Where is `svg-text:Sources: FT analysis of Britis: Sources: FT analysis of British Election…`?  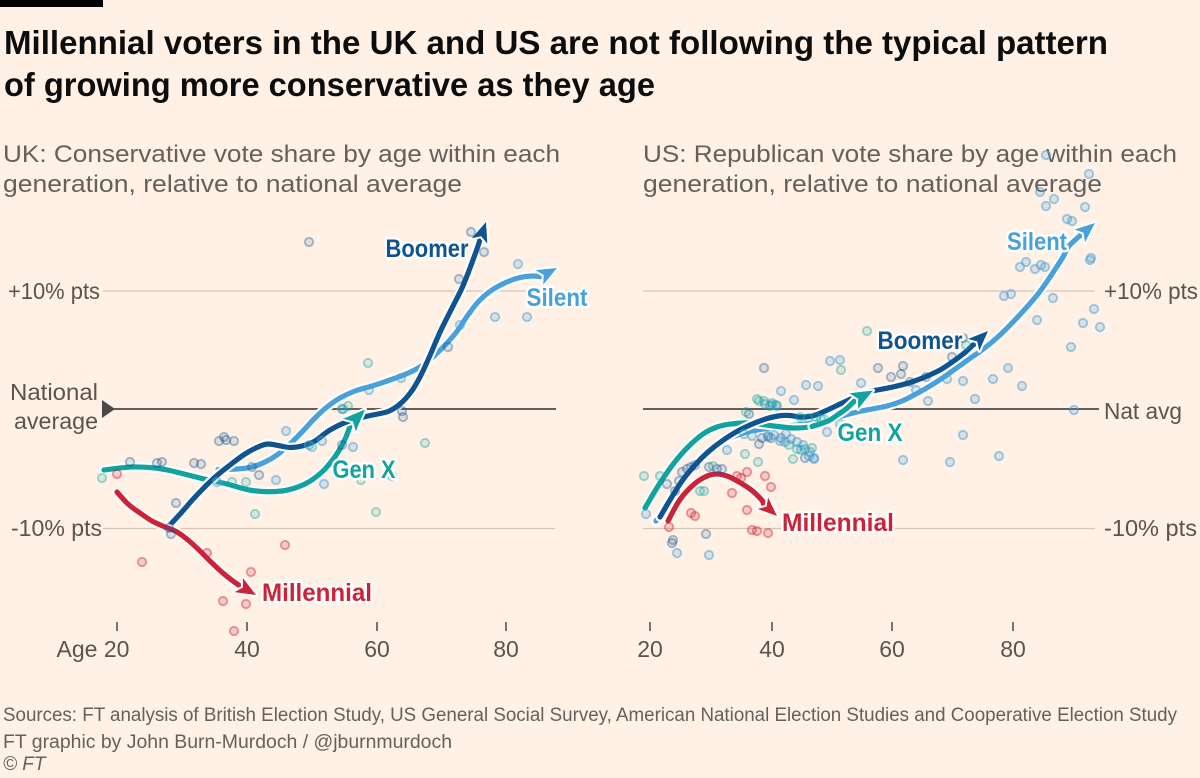
svg-text:Sources: FT analysis of Britis: Sources: FT analysis of British Election… is located at coordinates (590, 715).